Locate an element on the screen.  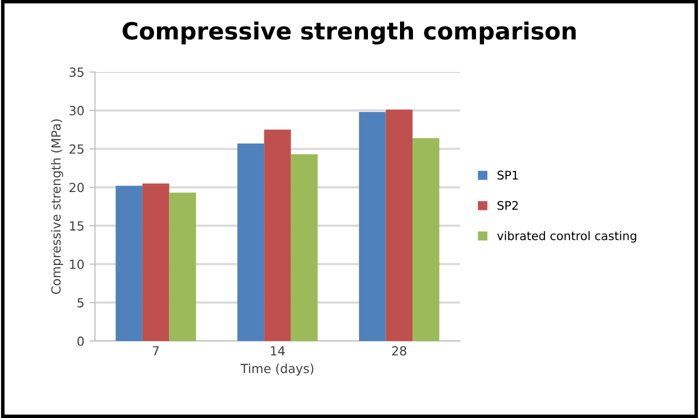
y-tick-label: 30 is located at coordinates (77, 111).